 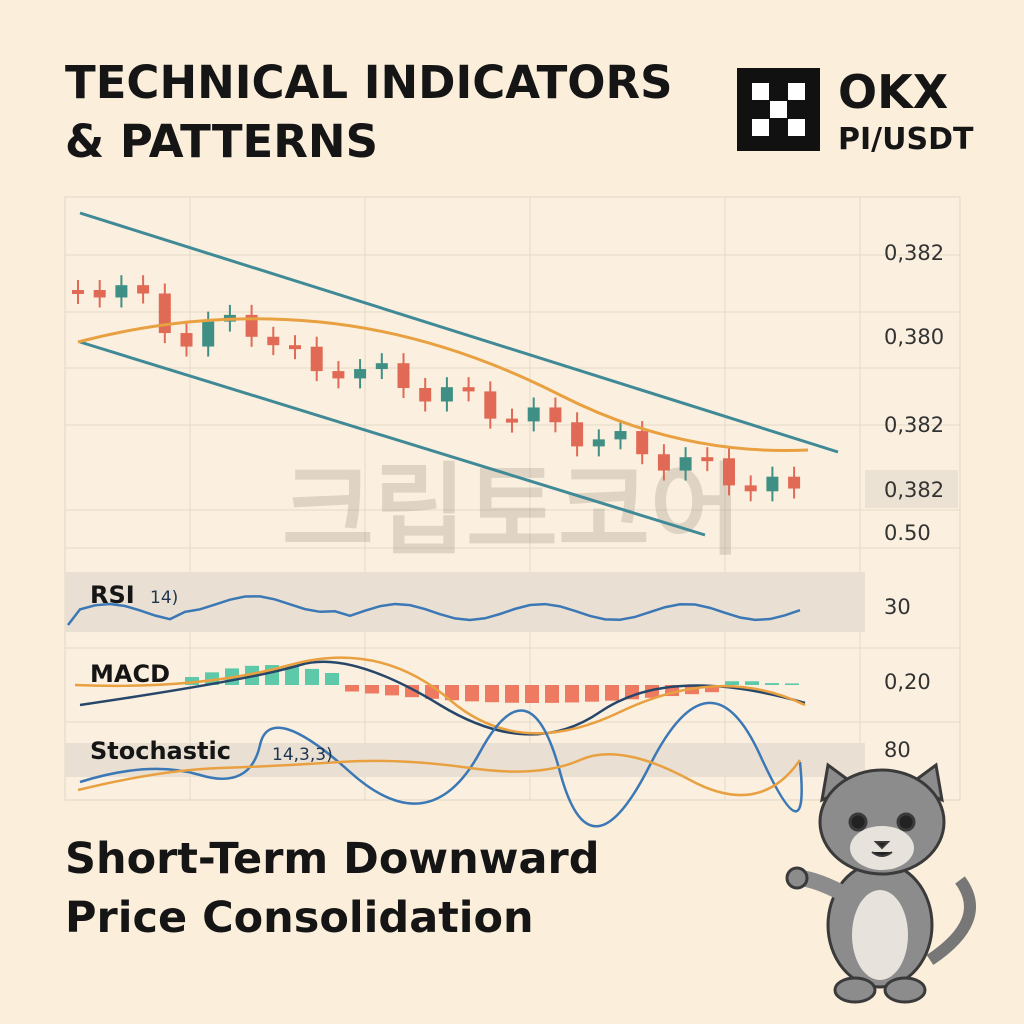 What do you see at coordinates (443, 384) in the screenshot?
I see `moving-average` at bounding box center [443, 384].